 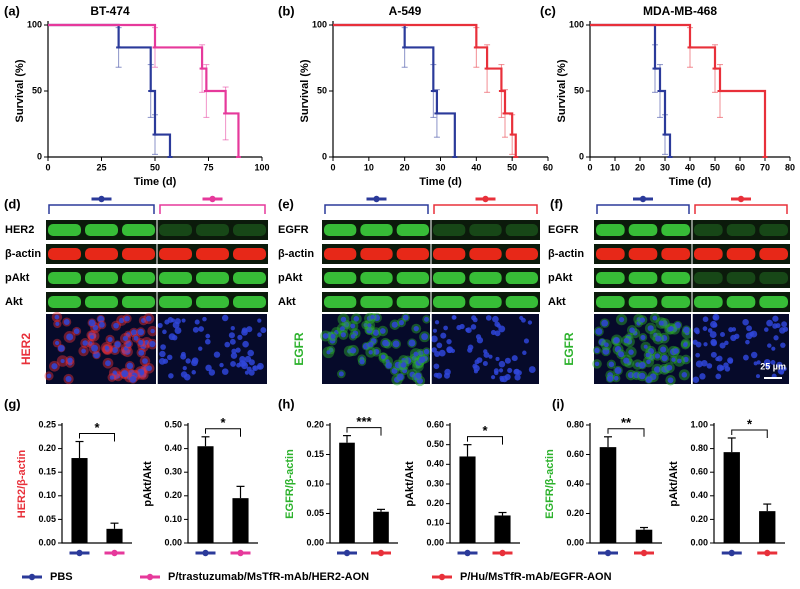 What do you see at coordinates (47, 448) in the screenshot?
I see `y-tick-label: 0.20` at bounding box center [47, 448].